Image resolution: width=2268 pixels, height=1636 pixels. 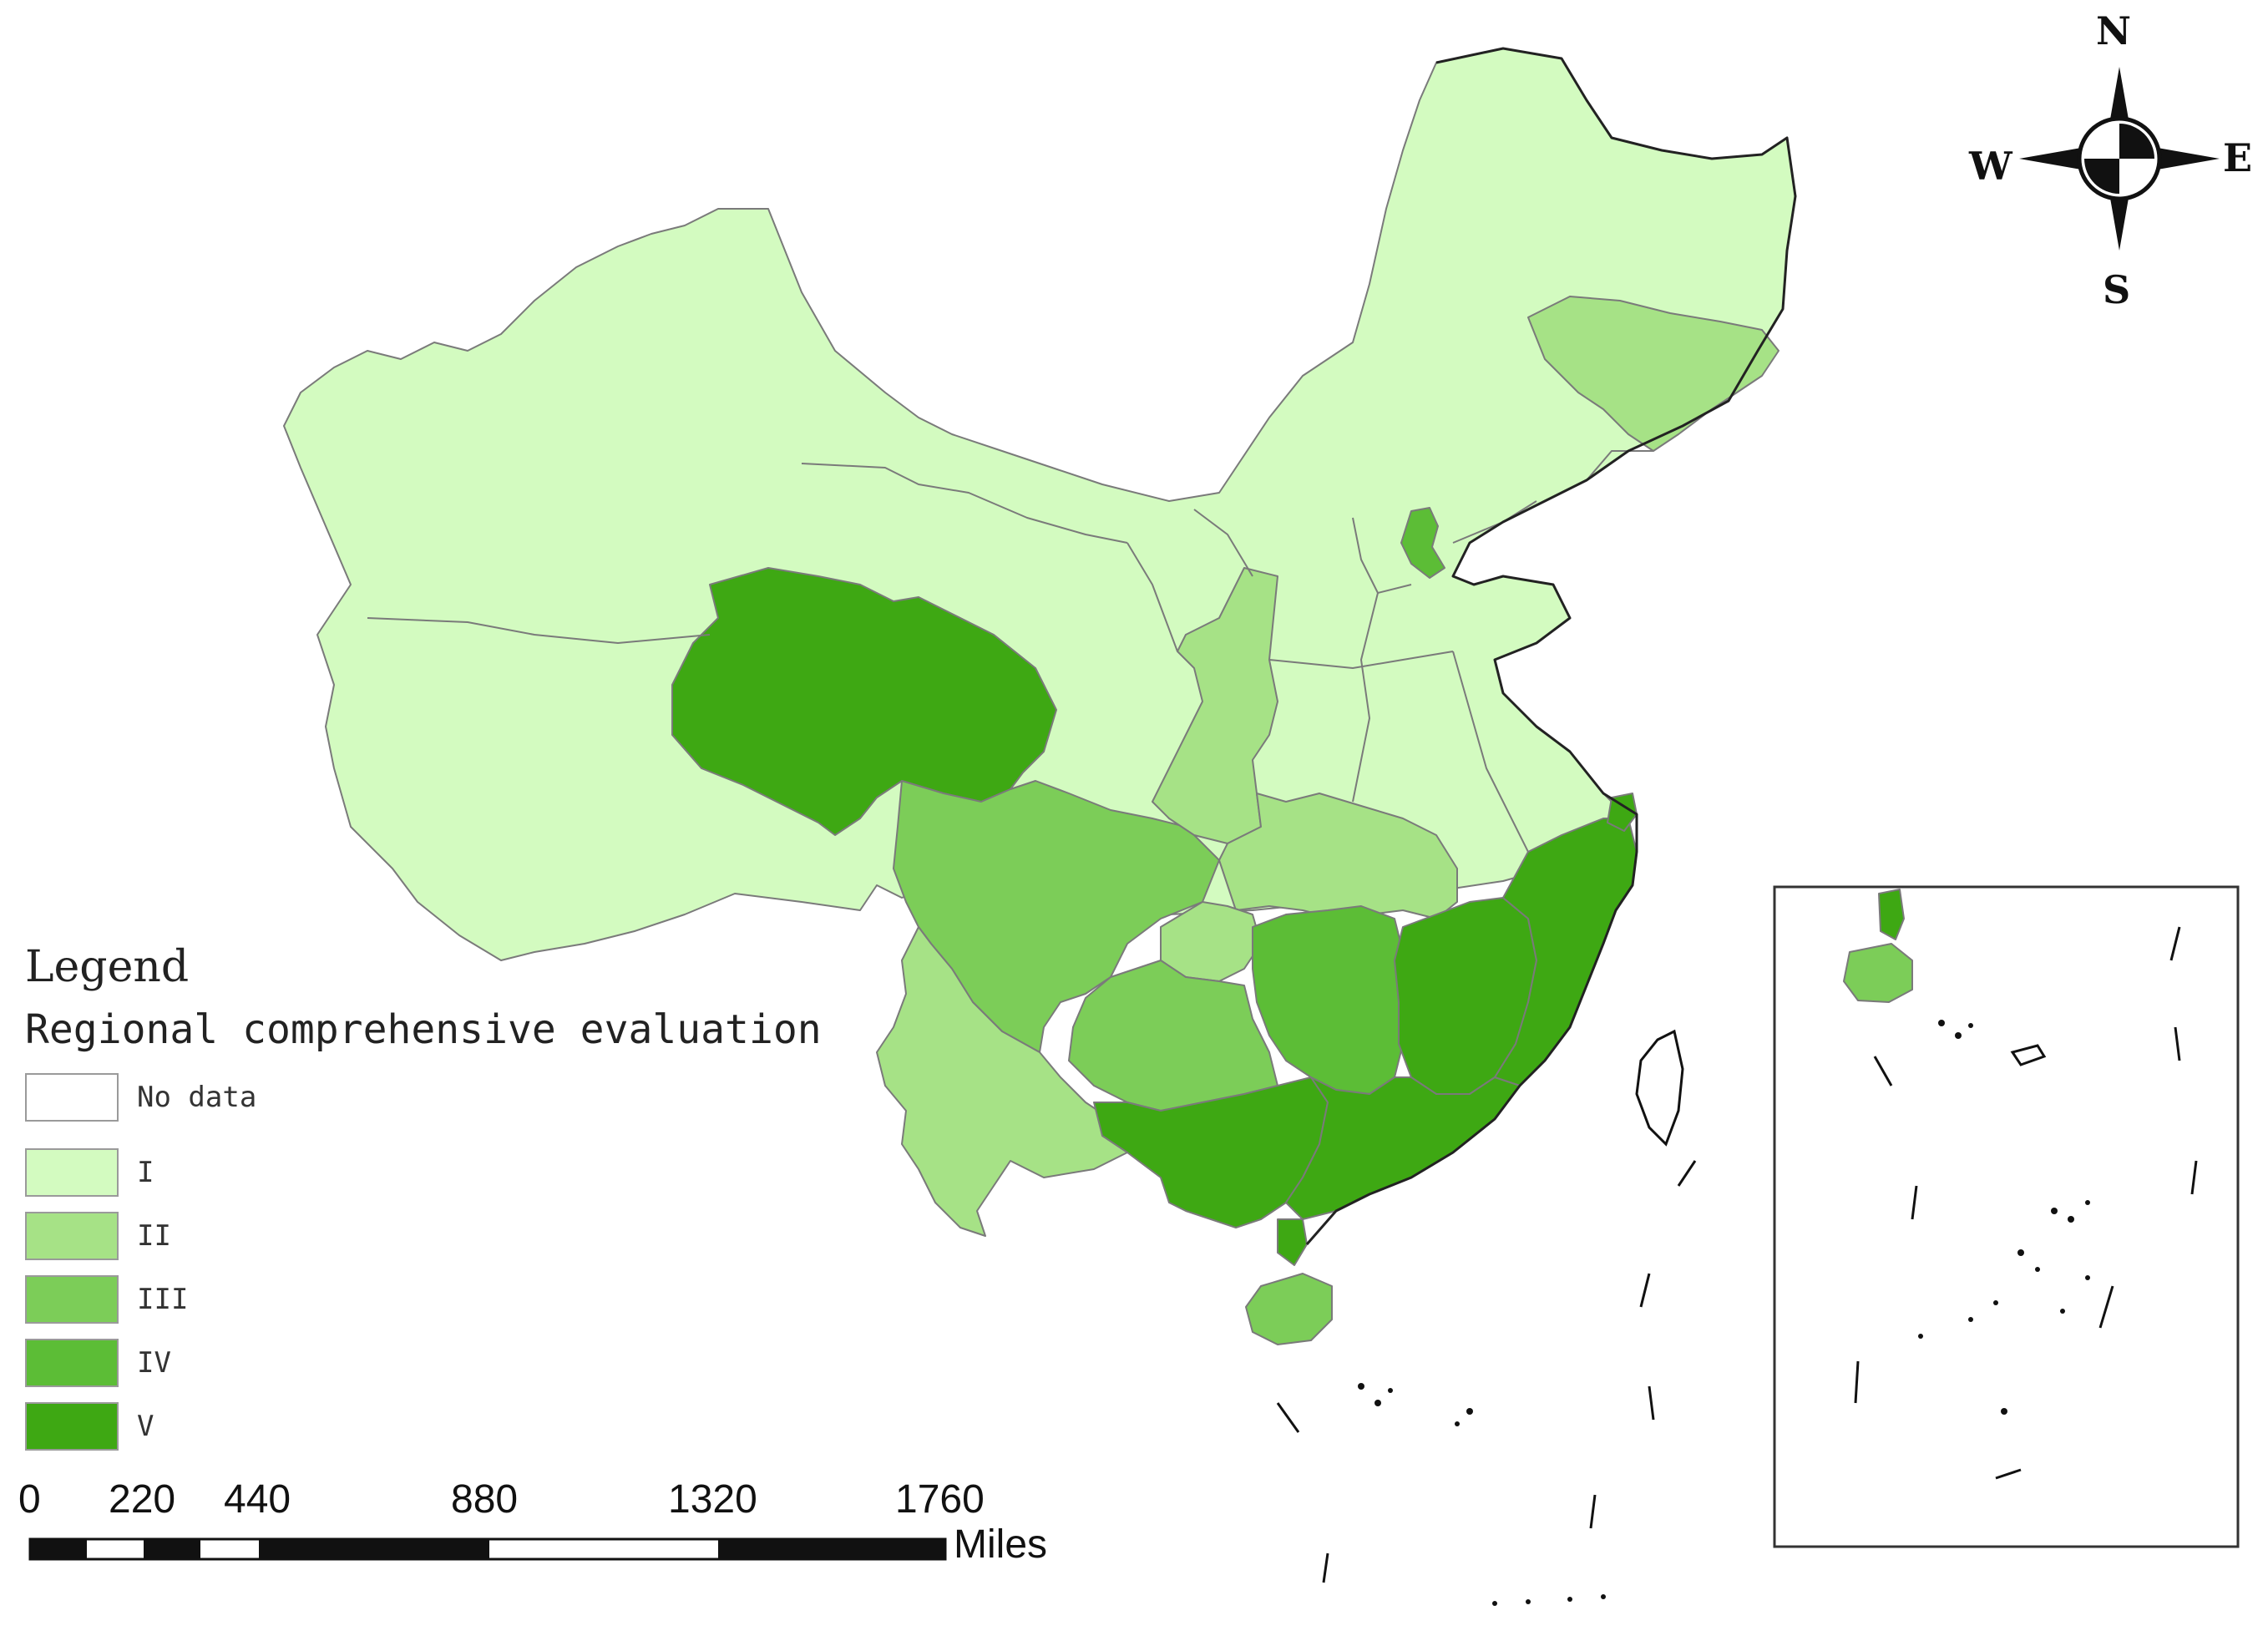 I want to click on legend-label: III, so click(x=163, y=1299).